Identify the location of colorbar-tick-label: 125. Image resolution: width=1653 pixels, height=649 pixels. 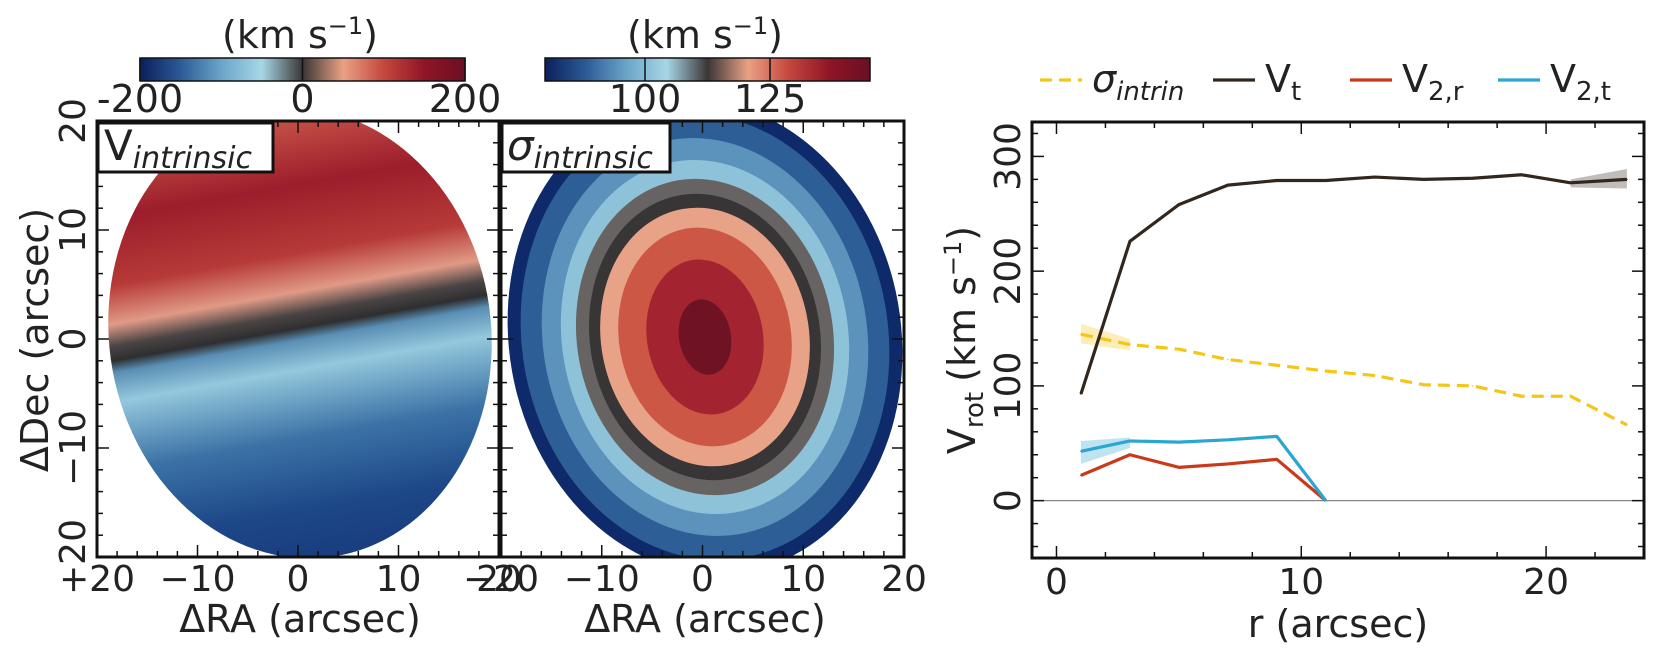
(770, 99).